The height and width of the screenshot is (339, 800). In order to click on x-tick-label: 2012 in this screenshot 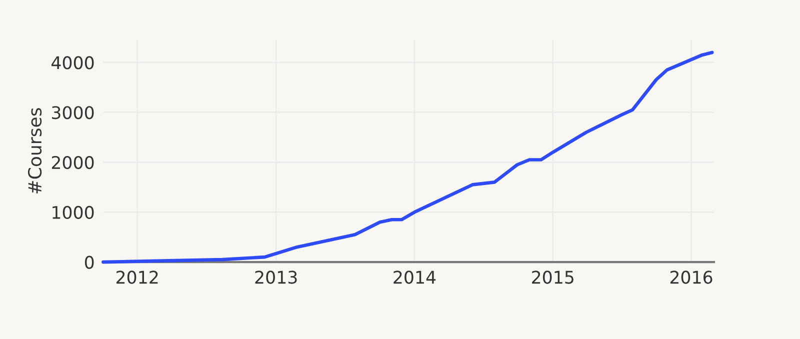, I will do `click(137, 277)`.